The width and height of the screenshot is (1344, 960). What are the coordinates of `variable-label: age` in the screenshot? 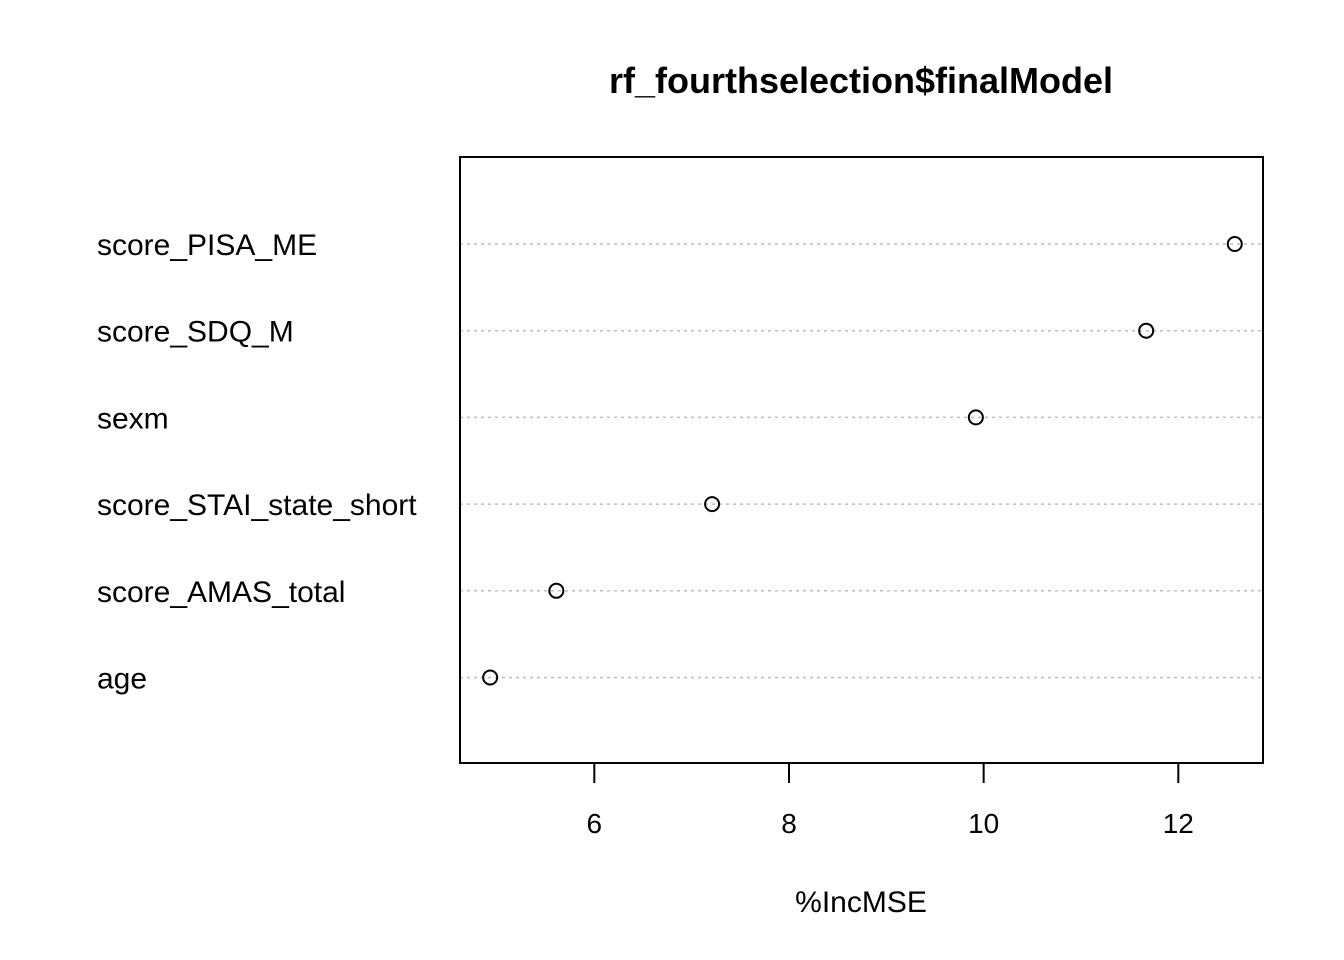 It's located at (122, 679).